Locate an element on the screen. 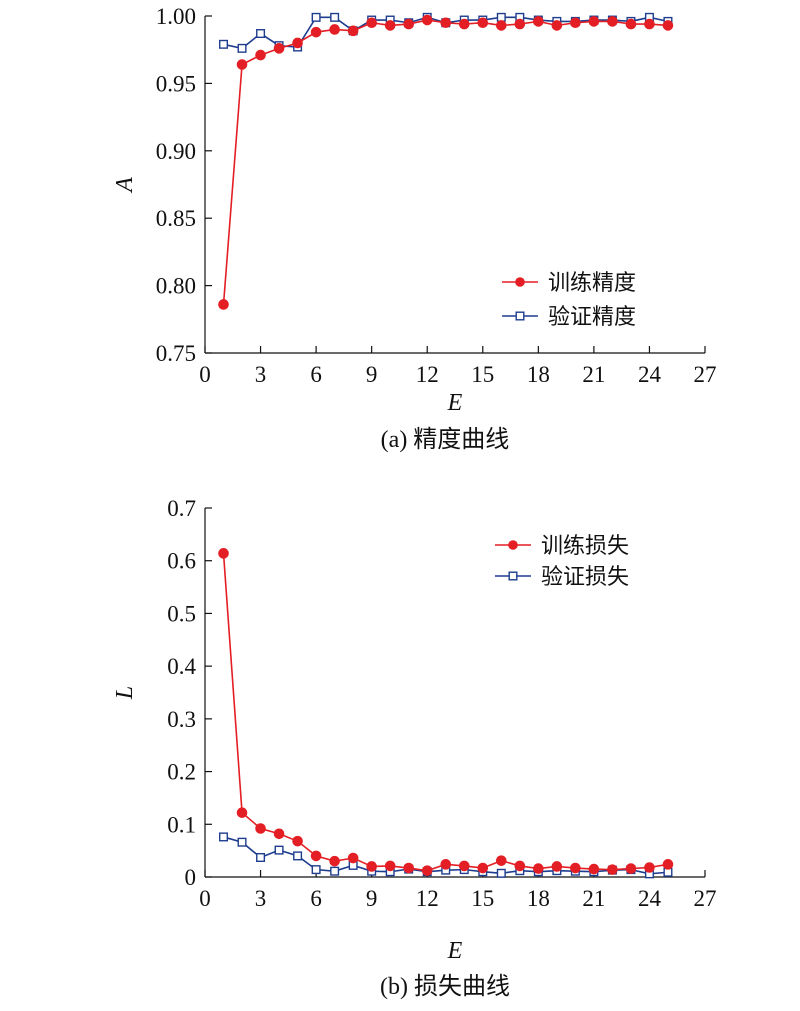  y-tick-label: 0.4 is located at coordinates (181, 666).